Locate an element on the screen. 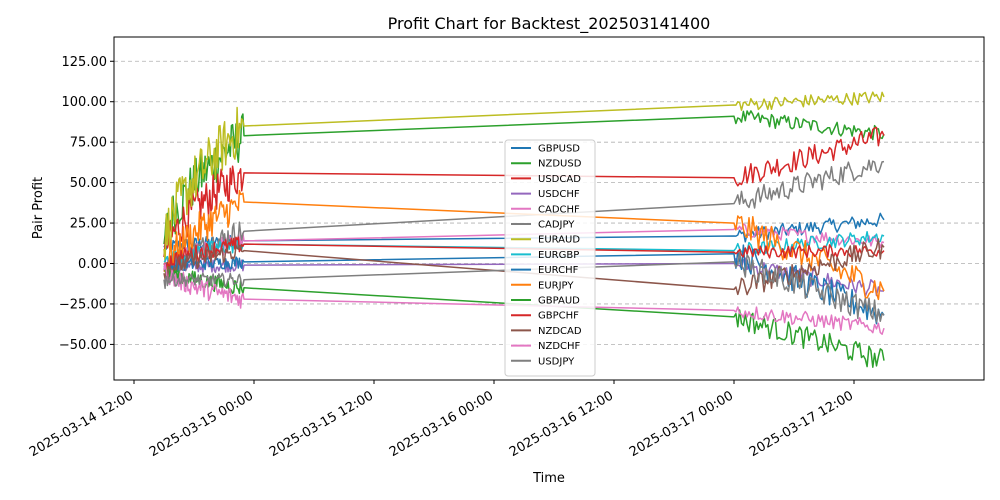 The width and height of the screenshot is (1000, 500). chart-title: Profit Chart for Backtest_202503141400 is located at coordinates (549, 24).